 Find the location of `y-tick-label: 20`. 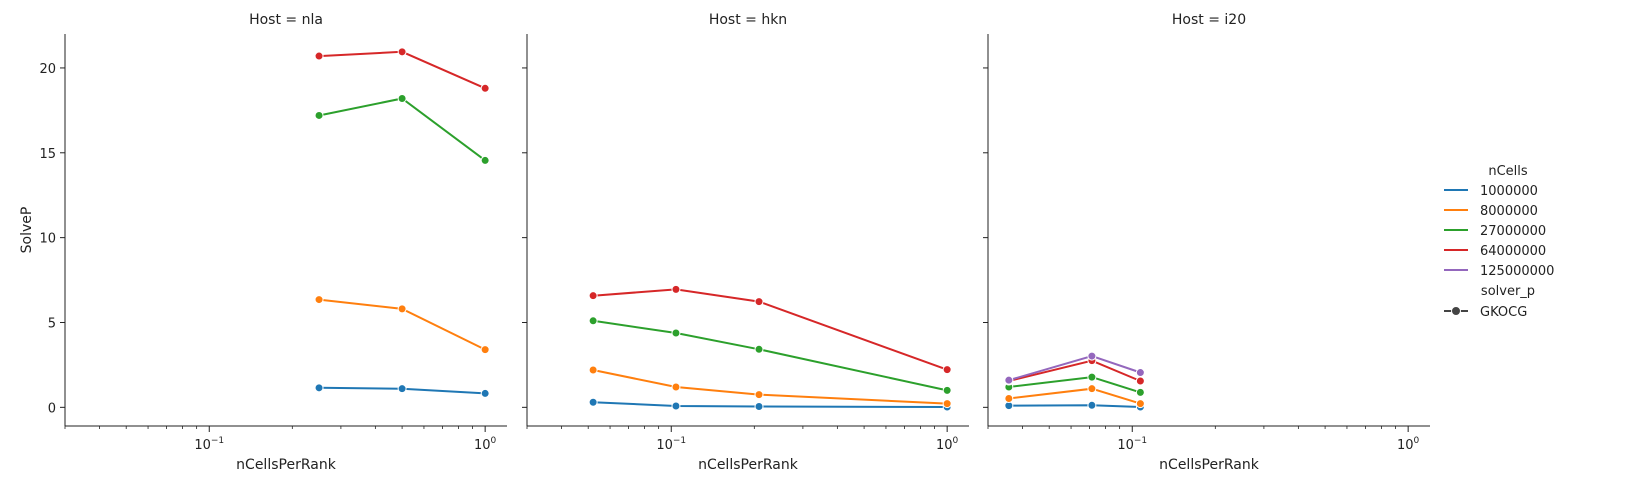

y-tick-label: 20 is located at coordinates (47, 69).